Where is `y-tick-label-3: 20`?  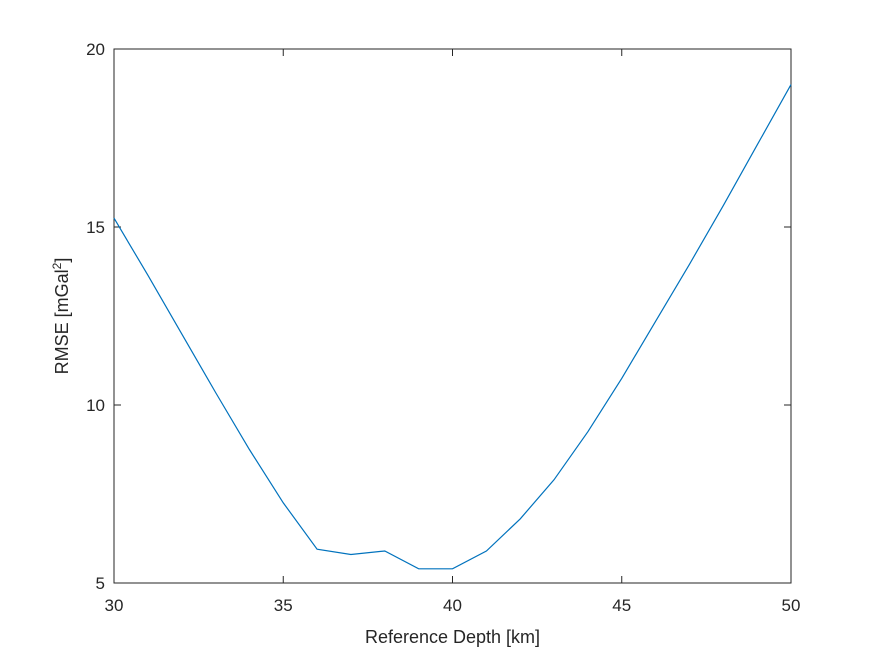
y-tick-label-3: 20 is located at coordinates (95, 49).